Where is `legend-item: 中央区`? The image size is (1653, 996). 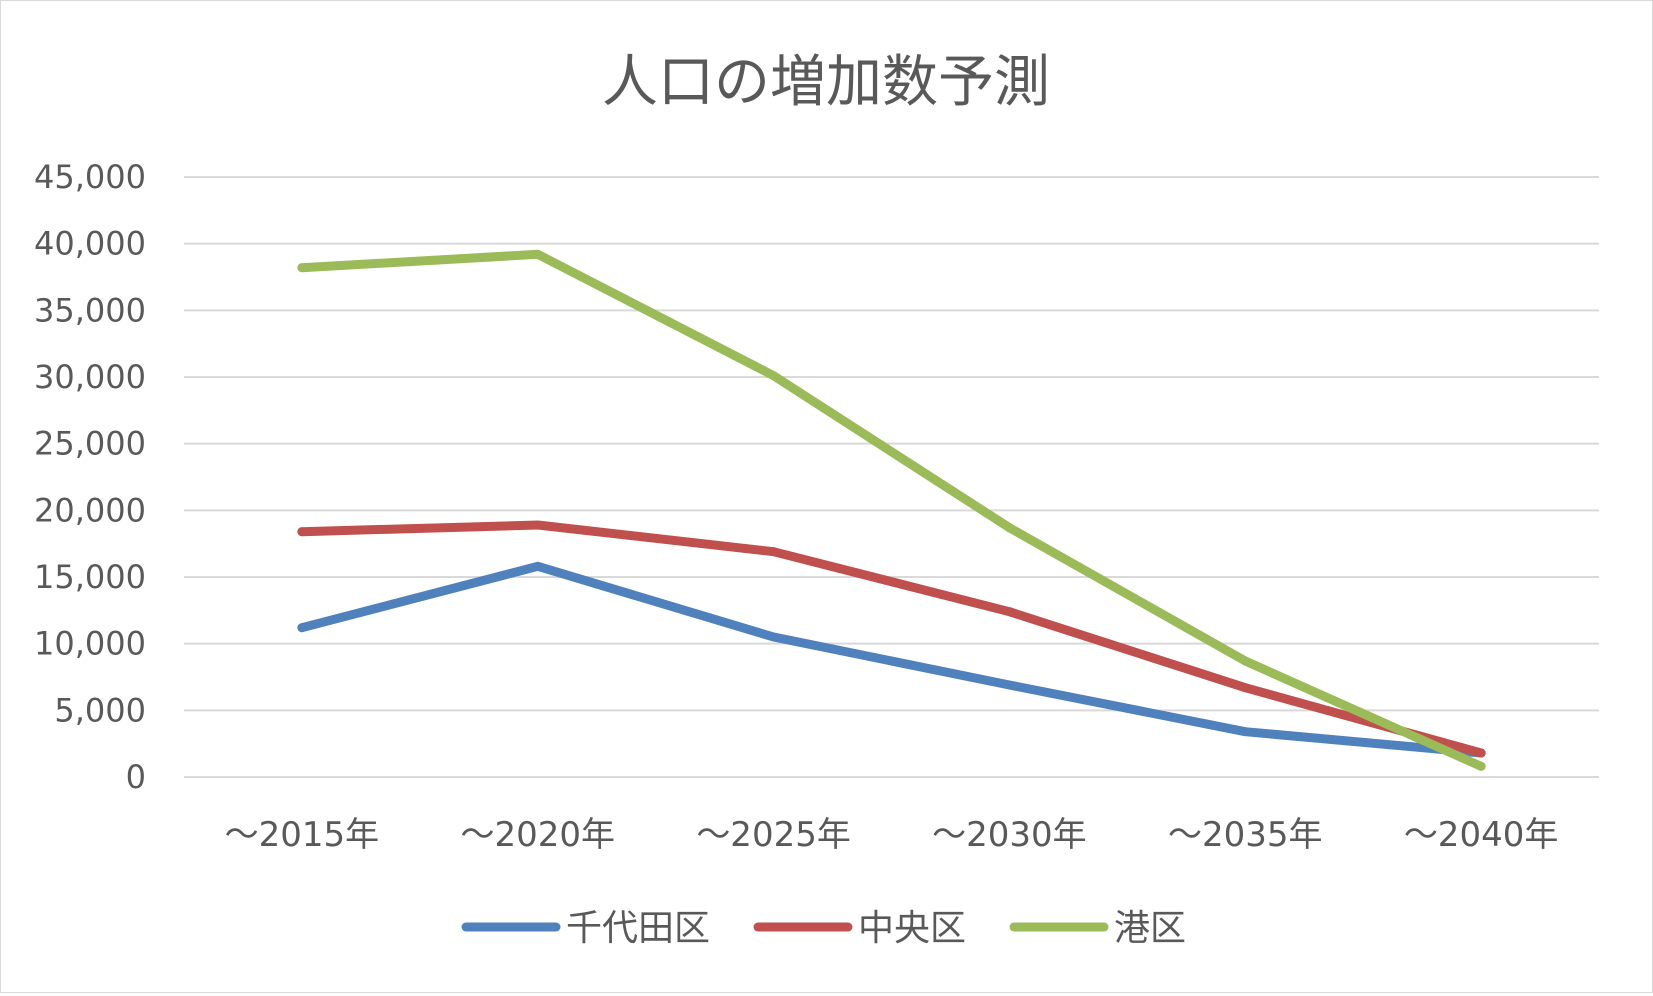 legend-item: 中央区 is located at coordinates (859, 928).